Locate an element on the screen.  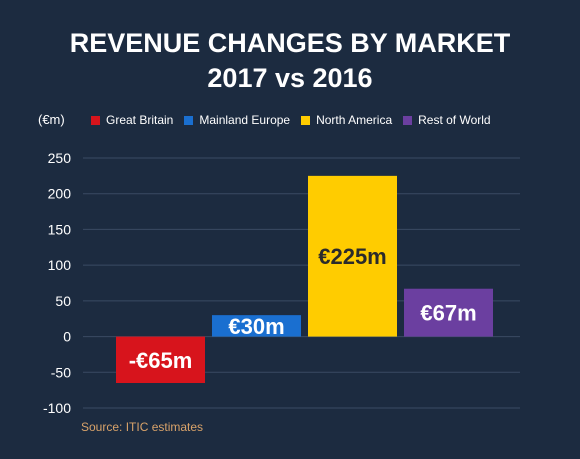
legend-swatch-mainland-europe is located at coordinates (189, 120).